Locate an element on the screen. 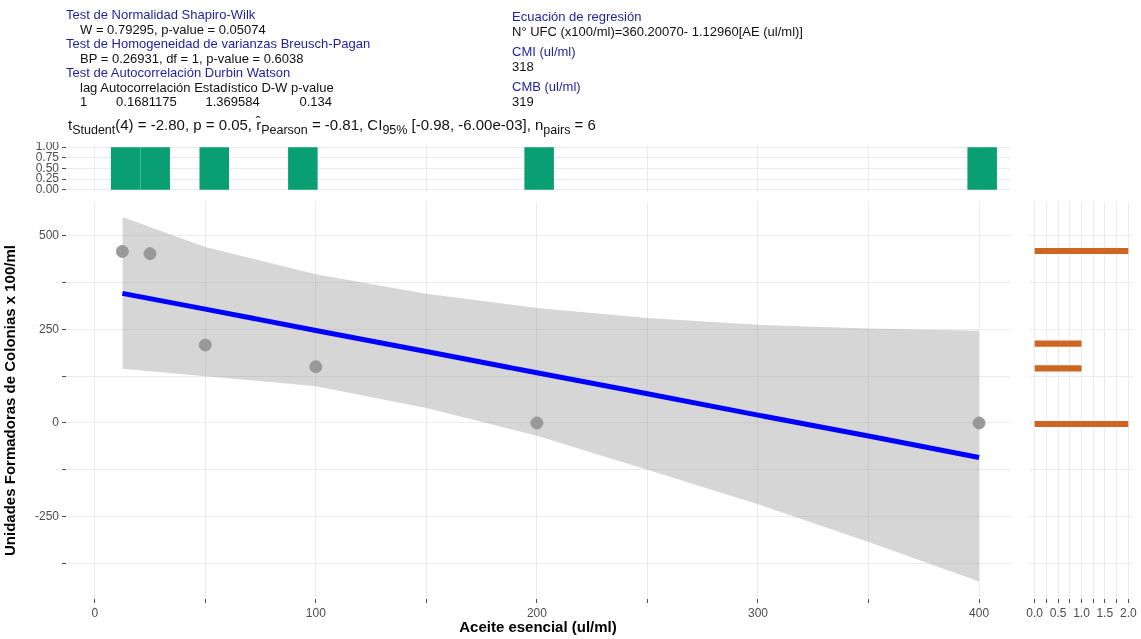  text: Test de Homogeneidad de varianzas Breusch-Pagan is located at coordinates (218, 44).